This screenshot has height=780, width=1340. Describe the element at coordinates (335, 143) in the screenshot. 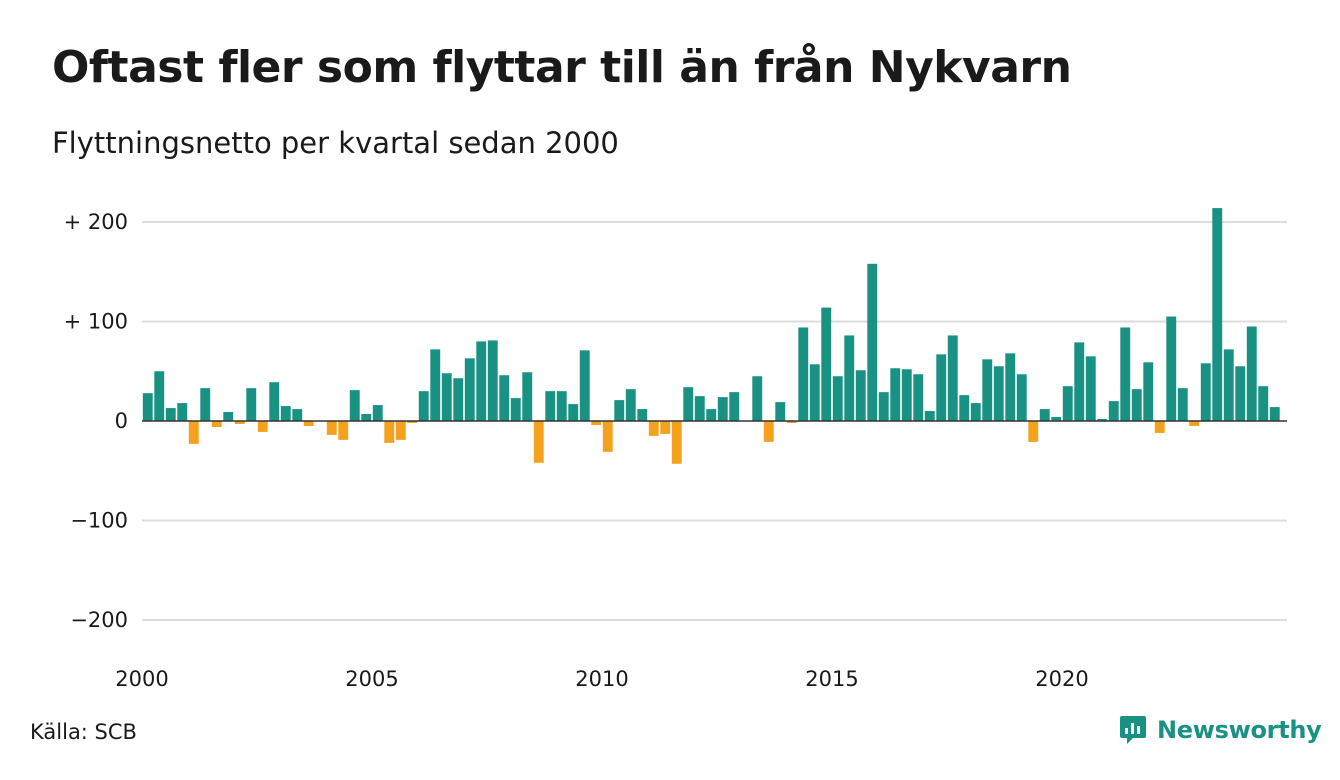

I see `chart-subtitle: Flyttningsnetto per kvartal sedan 2000` at that location.